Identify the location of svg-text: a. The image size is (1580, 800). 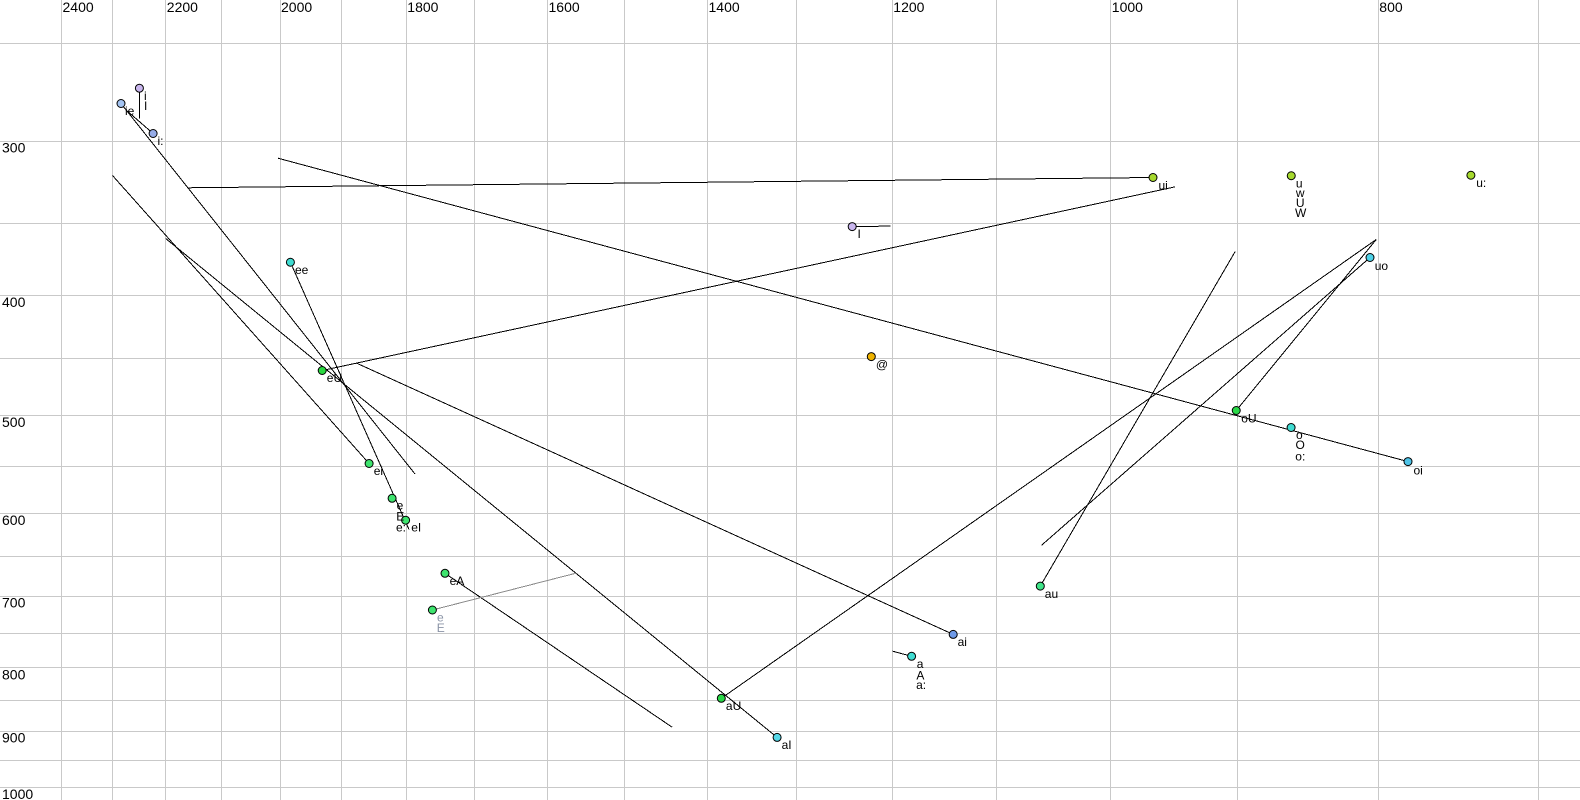
(920, 664).